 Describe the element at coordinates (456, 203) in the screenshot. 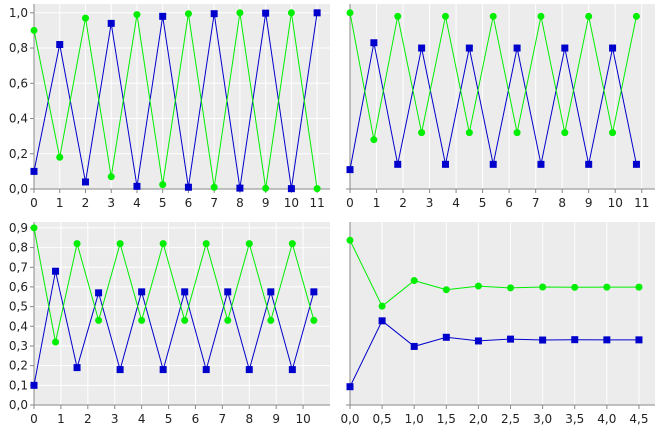

I see `x-tick-label: 4` at that location.